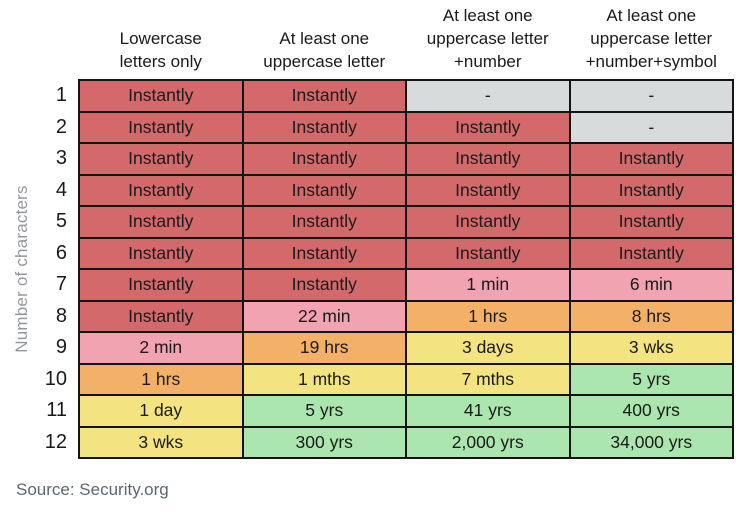  What do you see at coordinates (61, 284) in the screenshot?
I see `row-number: 7` at bounding box center [61, 284].